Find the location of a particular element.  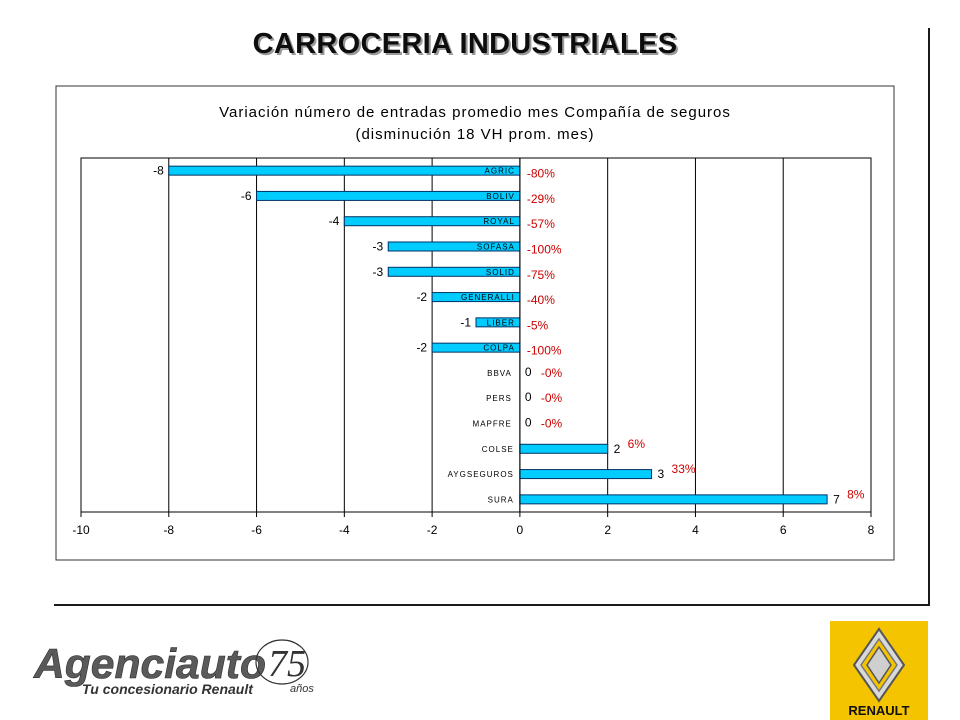

percent-label: 8% is located at coordinates (856, 494).